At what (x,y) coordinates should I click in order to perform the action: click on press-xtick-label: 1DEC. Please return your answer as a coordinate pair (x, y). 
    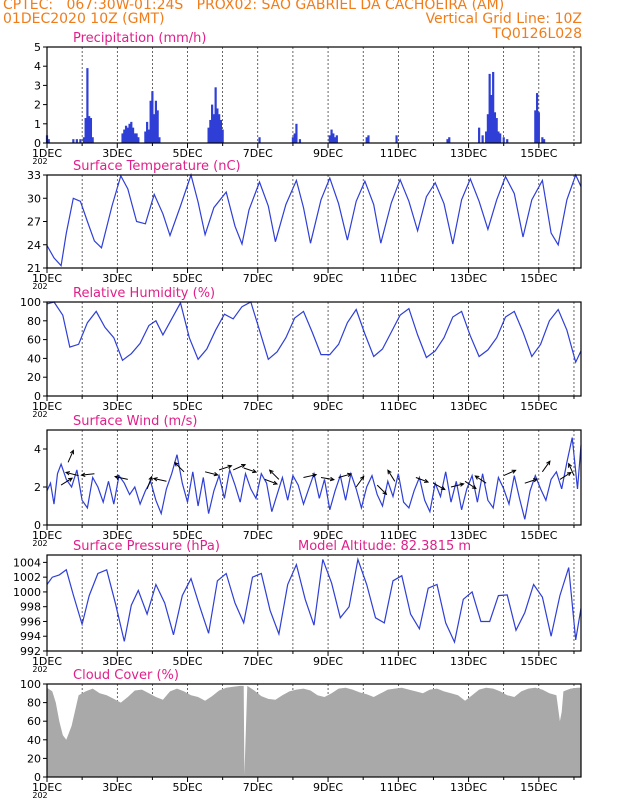
    Looking at the image, I should click on (47, 661).